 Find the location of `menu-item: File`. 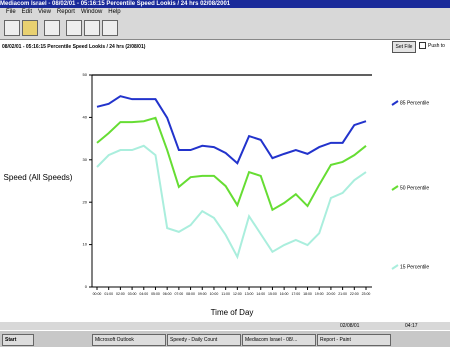

menu-item: File is located at coordinates (11, 12).